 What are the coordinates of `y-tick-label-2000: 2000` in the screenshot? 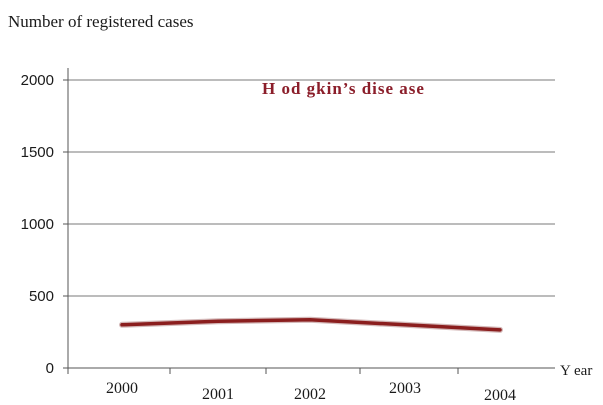 It's located at (37, 80).